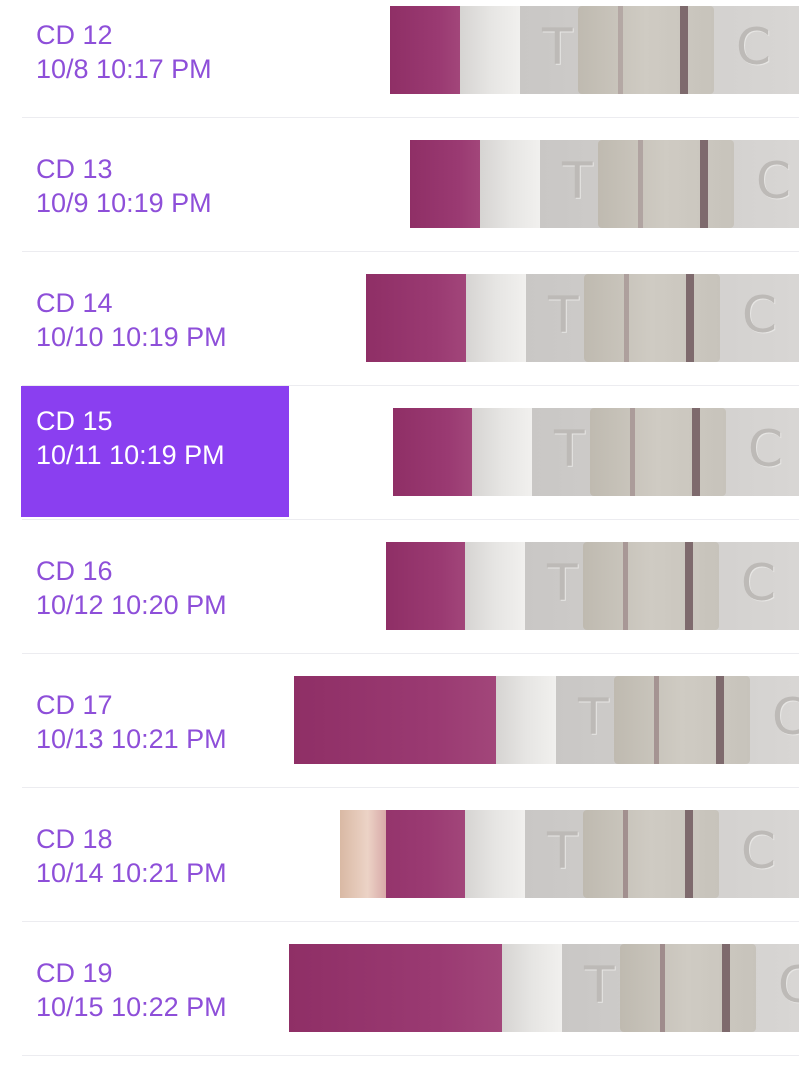 The width and height of the screenshot is (799, 1069). I want to click on test-label: CD 18 10/14 10:21 PM, so click(155, 869).